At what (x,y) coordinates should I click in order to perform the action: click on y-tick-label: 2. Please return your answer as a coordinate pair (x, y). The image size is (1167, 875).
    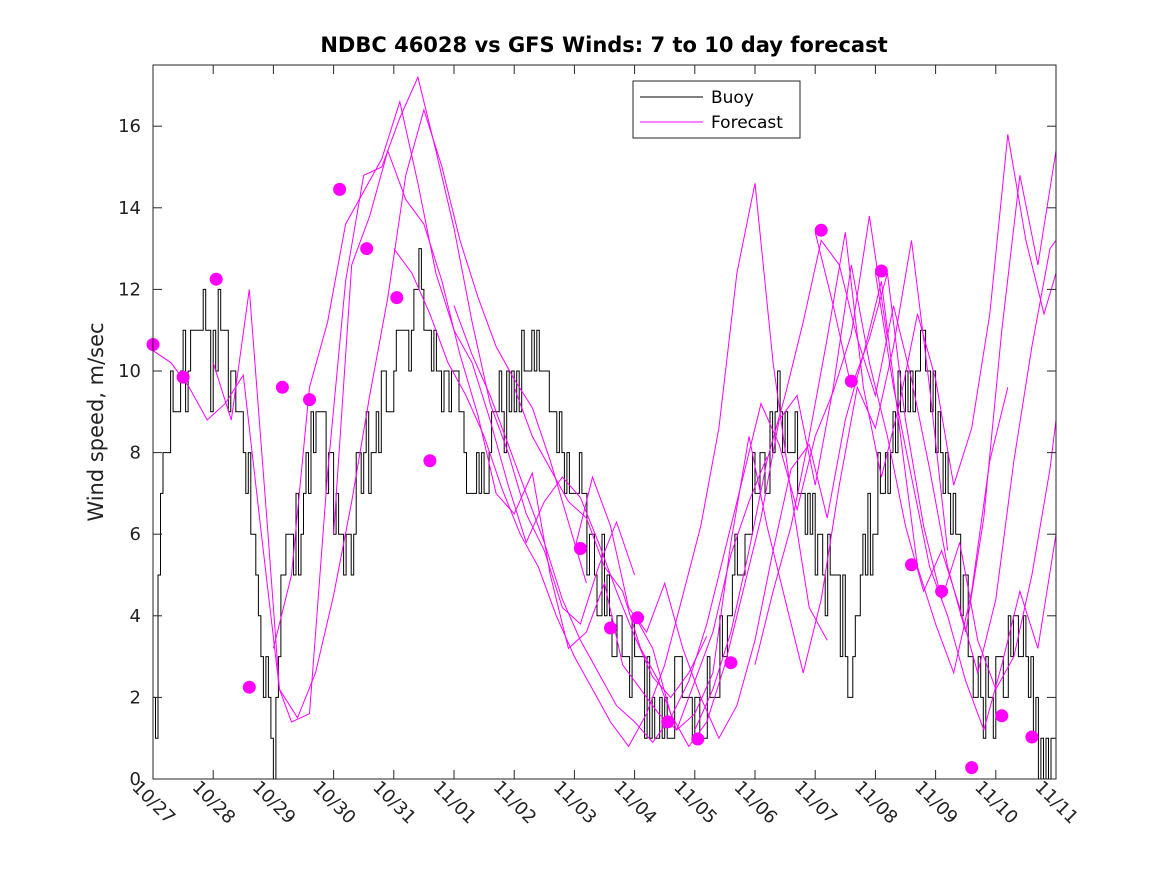
    Looking at the image, I should click on (135, 697).